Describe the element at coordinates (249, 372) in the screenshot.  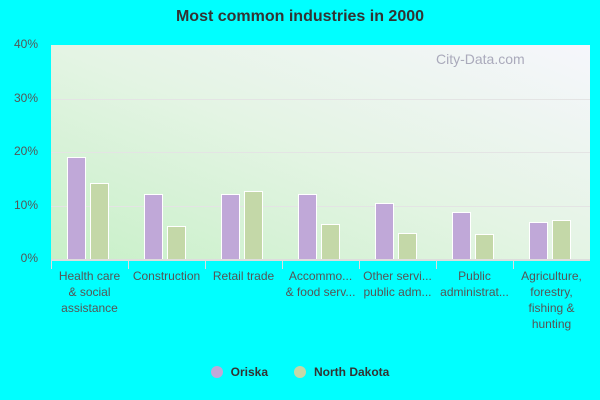
I see `legend-label: Oriska` at that location.